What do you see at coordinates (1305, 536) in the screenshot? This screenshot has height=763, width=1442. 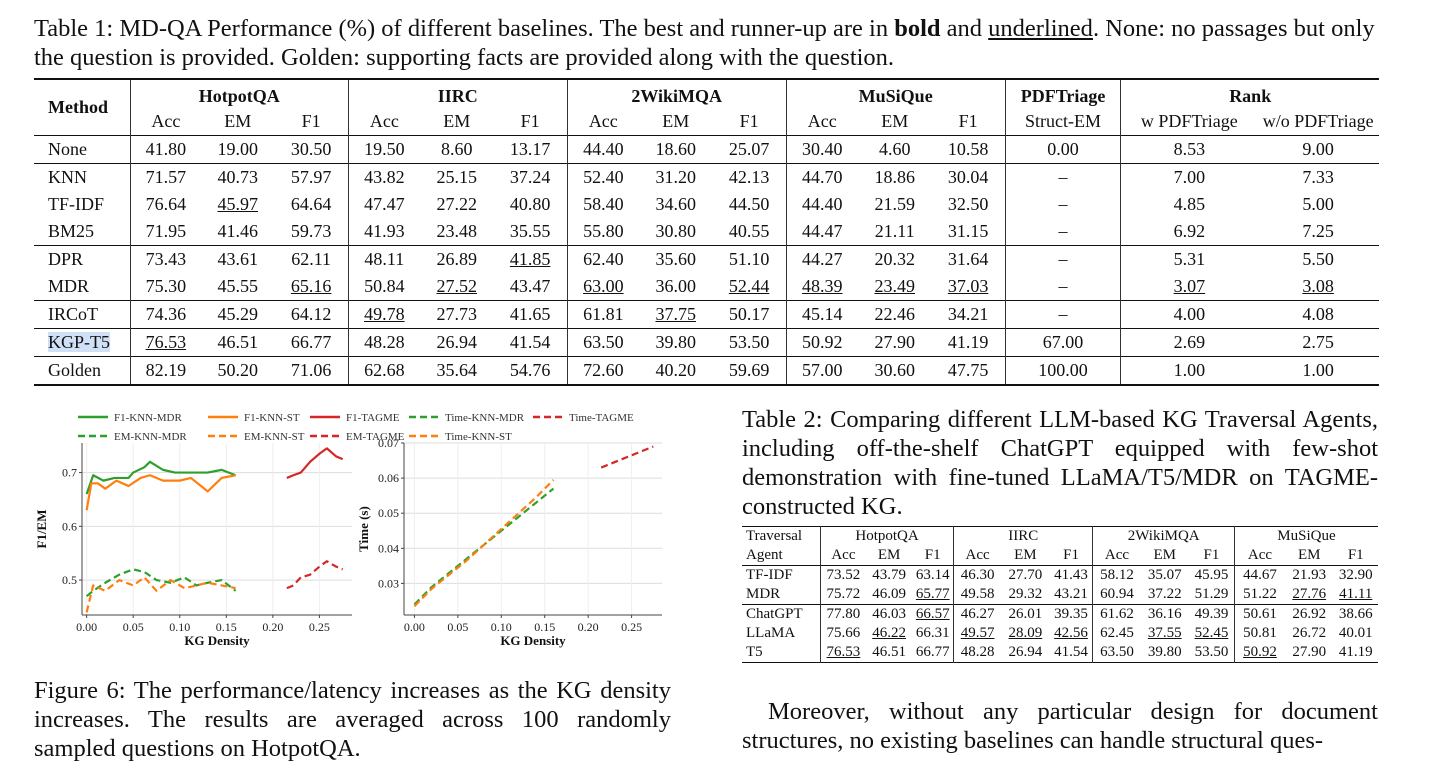 I see `group-header: MuSiQue` at bounding box center [1305, 536].